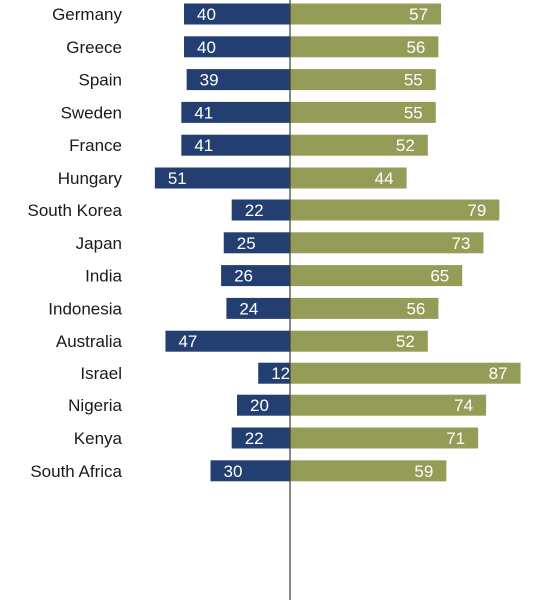  I want to click on value-label-right-hungary: 44, so click(384, 178).